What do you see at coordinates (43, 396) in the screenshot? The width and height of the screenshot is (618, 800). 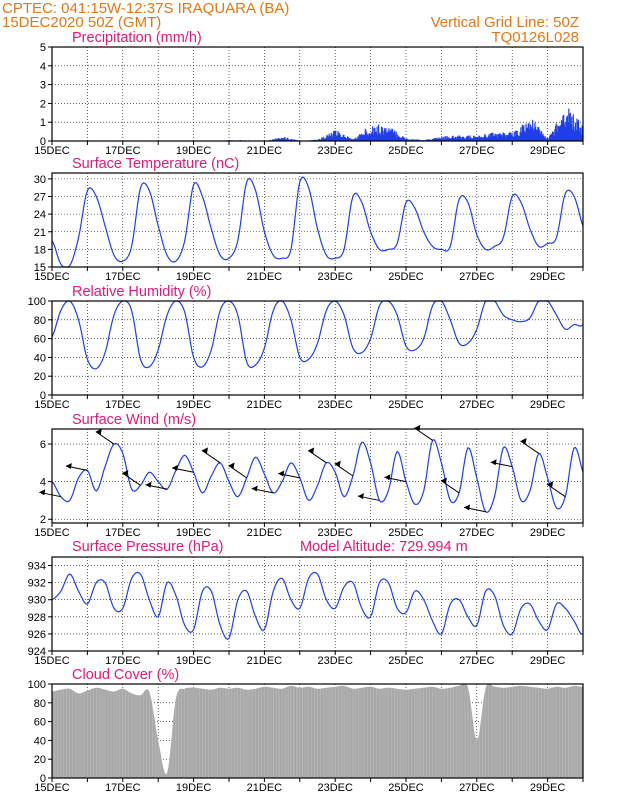 I see `rh-ytick-label: 0` at bounding box center [43, 396].